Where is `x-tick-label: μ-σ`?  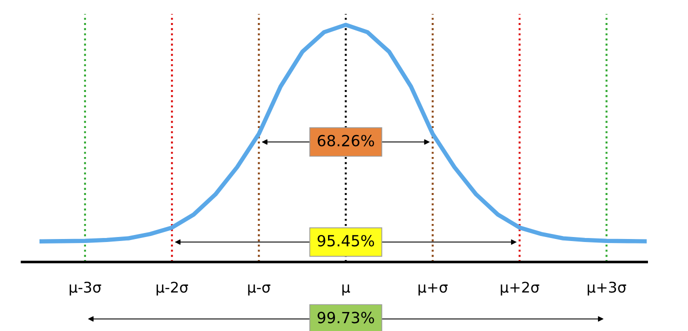 x-tick-label: μ-σ is located at coordinates (259, 290).